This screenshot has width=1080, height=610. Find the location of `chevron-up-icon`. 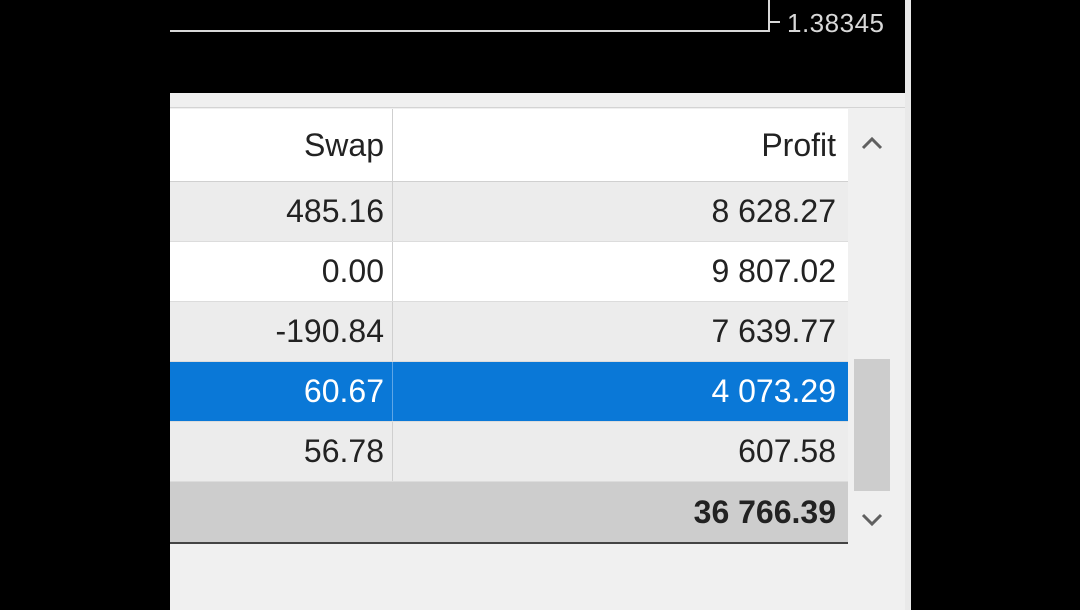

chevron-up-icon is located at coordinates (871, 142).